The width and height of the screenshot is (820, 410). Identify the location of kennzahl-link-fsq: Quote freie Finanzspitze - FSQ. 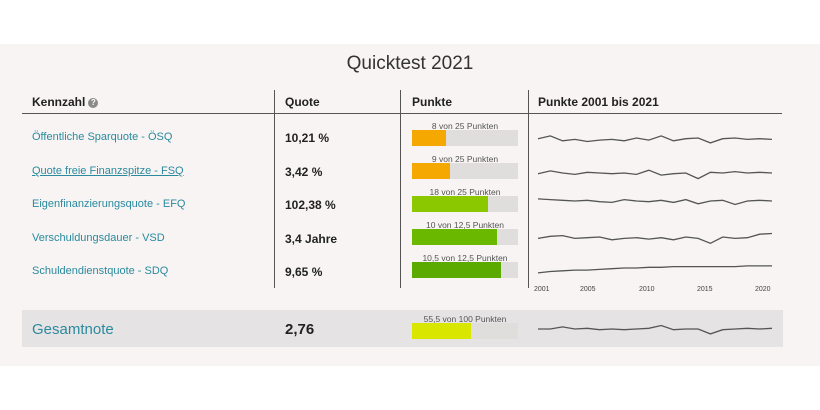
(108, 171).